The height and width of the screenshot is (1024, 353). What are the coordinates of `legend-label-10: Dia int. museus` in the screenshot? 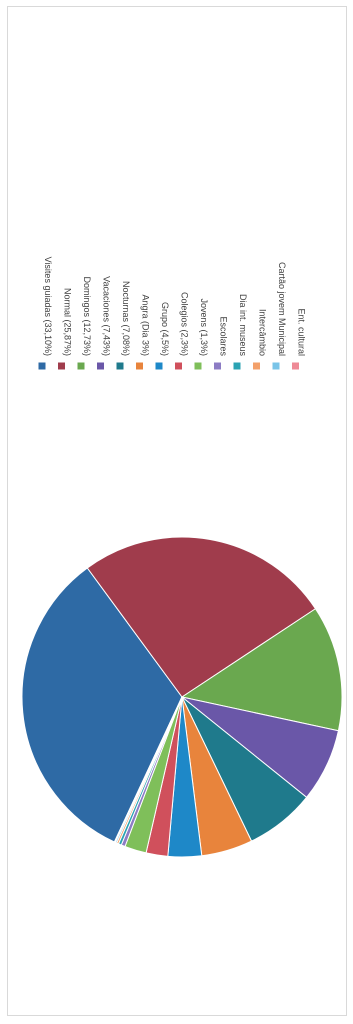 It's located at (243, 325).